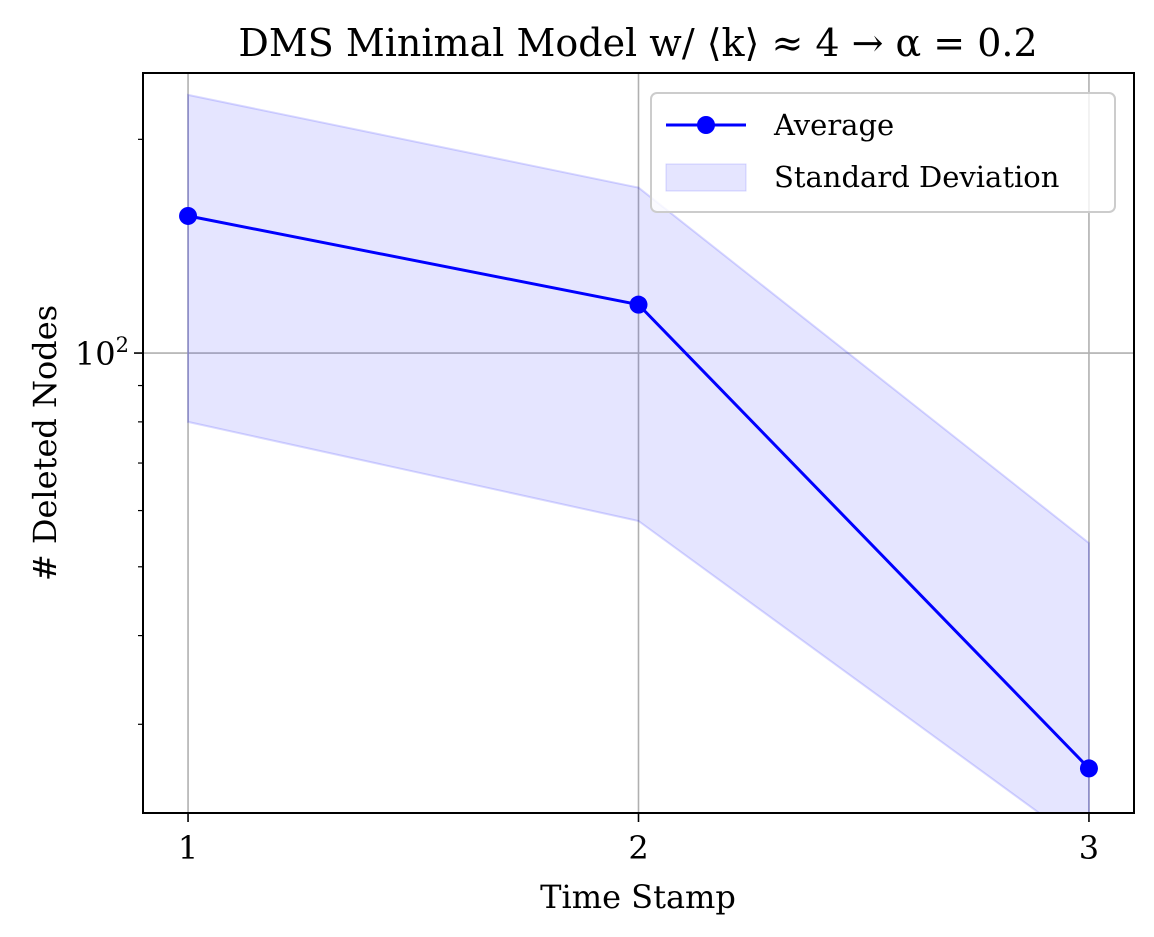  I want to click on legend-label-average: Average, so click(833, 125).